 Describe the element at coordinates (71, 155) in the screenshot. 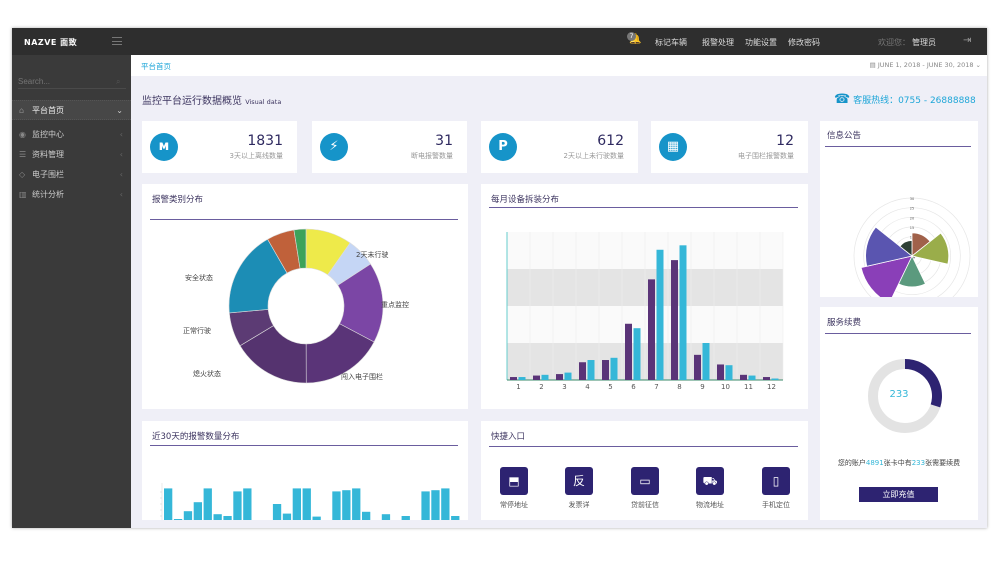

I see `sidebar-item-data: ☰ 资料管理 ‹` at that location.